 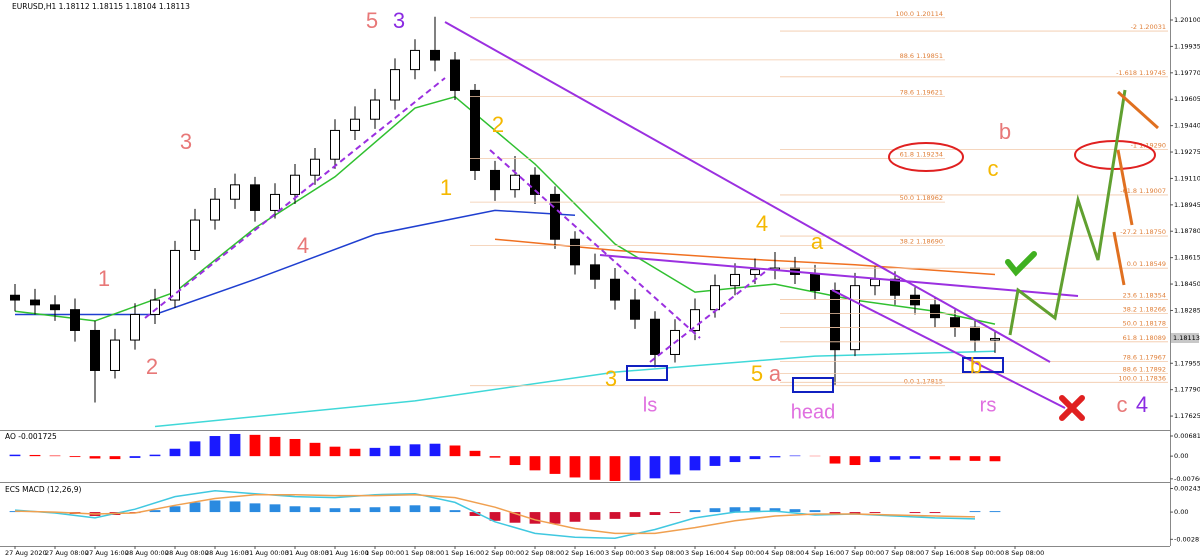 What do you see at coordinates (1144, 324) in the screenshot?
I see `fib-label: 50.0 1.18178` at bounding box center [1144, 324].